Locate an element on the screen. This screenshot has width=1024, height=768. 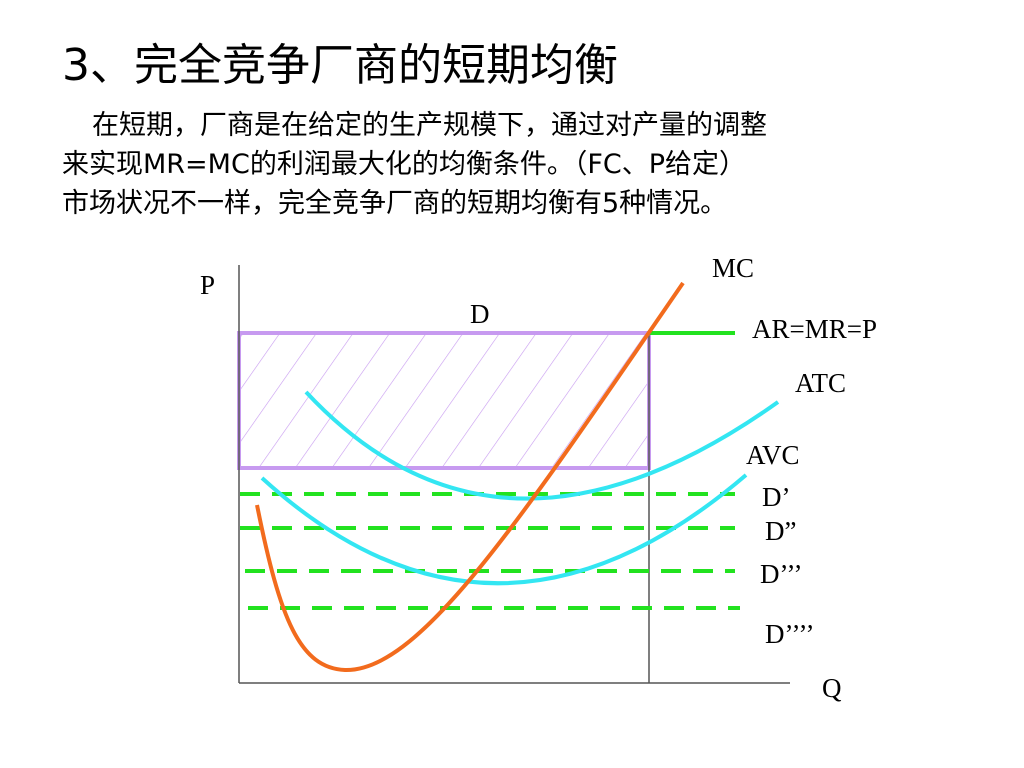
profit-area is located at coordinates (444, 400).